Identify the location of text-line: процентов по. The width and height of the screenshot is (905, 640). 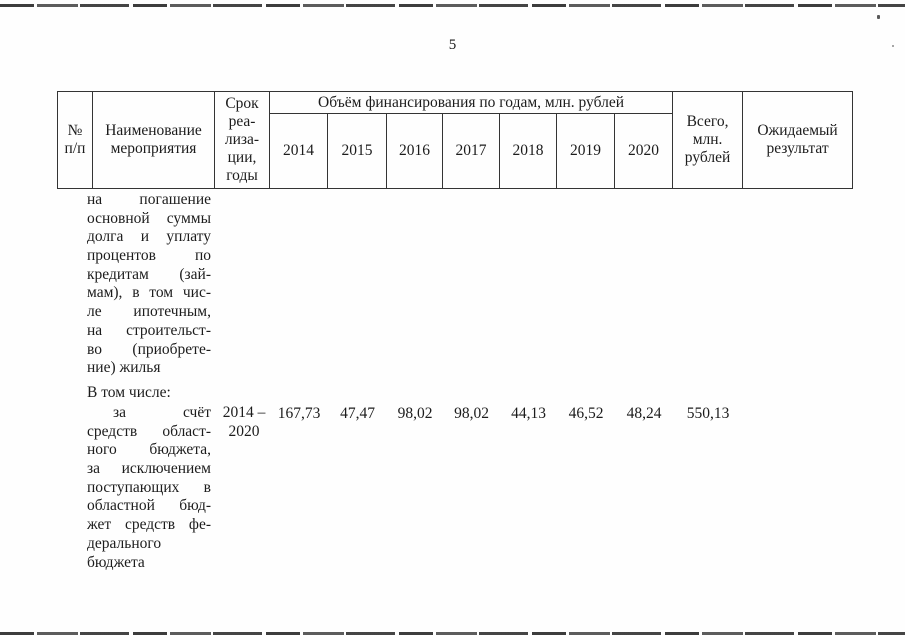
(149, 256).